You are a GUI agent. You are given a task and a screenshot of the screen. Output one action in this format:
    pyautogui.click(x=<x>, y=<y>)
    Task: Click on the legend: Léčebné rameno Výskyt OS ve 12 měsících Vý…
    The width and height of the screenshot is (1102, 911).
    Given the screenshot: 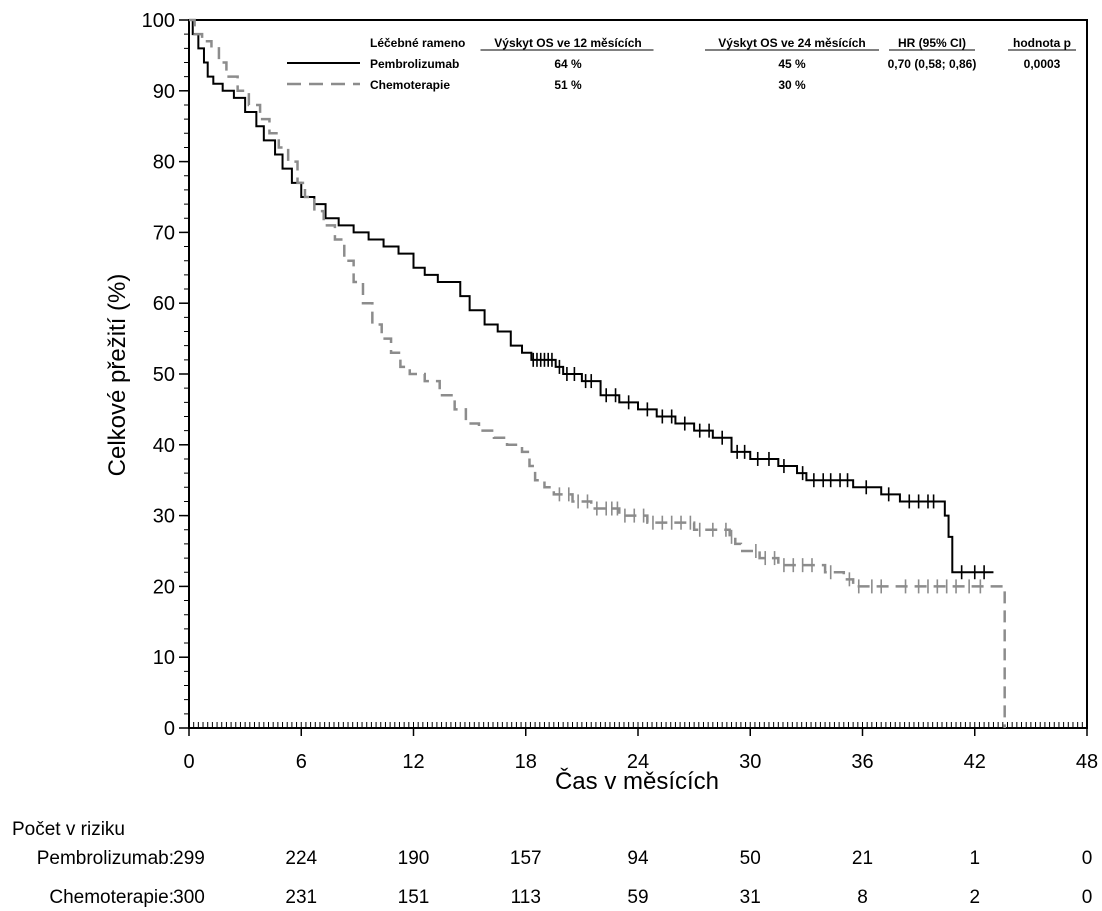 What is the action you would take?
    pyautogui.click(x=681, y=64)
    